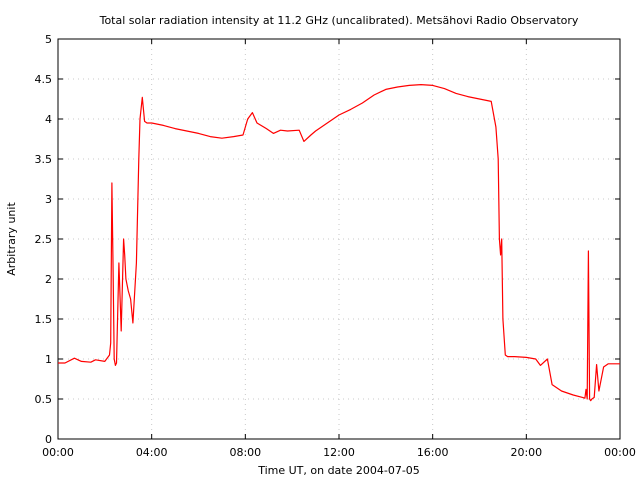 The height and width of the screenshot is (480, 640). I want to click on x-tick-label: 08:00, so click(245, 452).